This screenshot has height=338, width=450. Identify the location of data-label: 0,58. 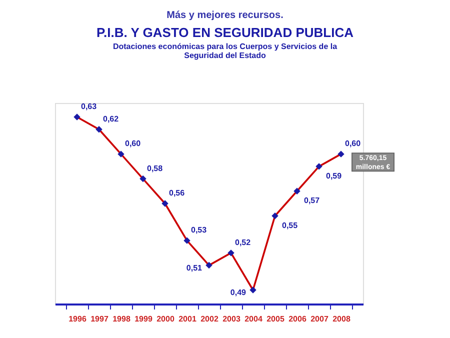
(155, 168).